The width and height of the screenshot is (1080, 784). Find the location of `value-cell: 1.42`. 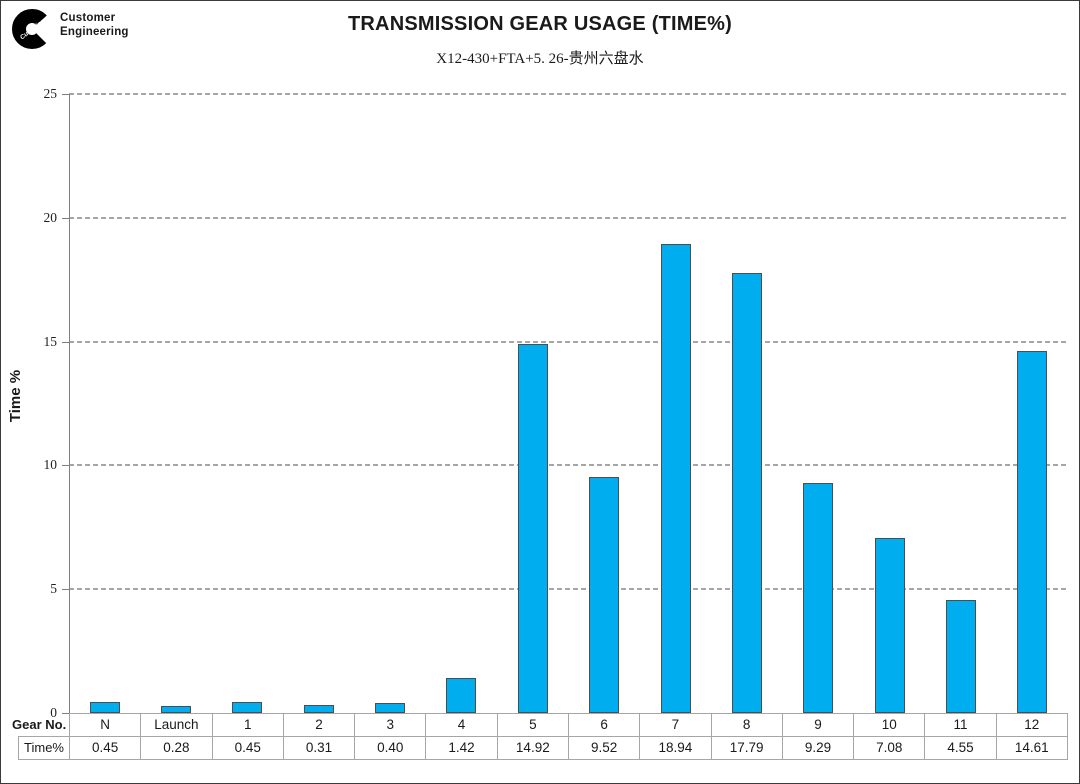

value-cell: 1.42 is located at coordinates (462, 748).